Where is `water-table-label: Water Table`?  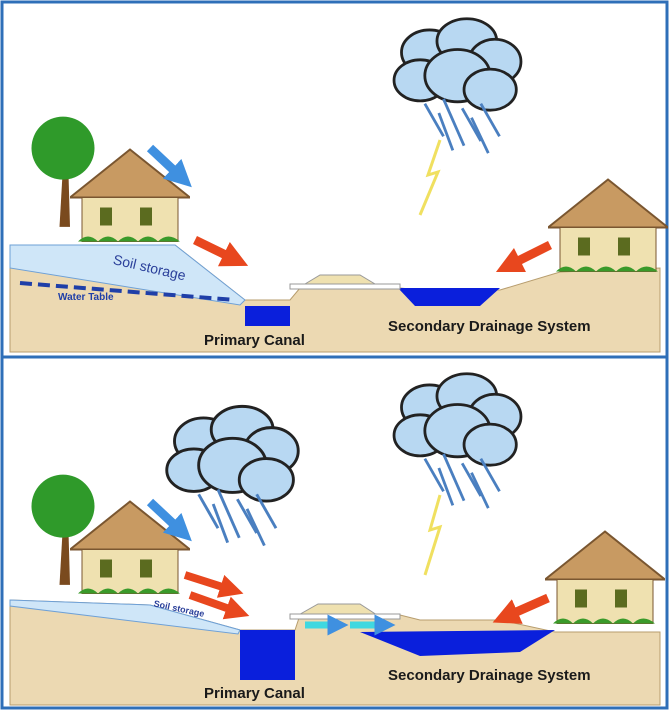 water-table-label: Water Table is located at coordinates (86, 297).